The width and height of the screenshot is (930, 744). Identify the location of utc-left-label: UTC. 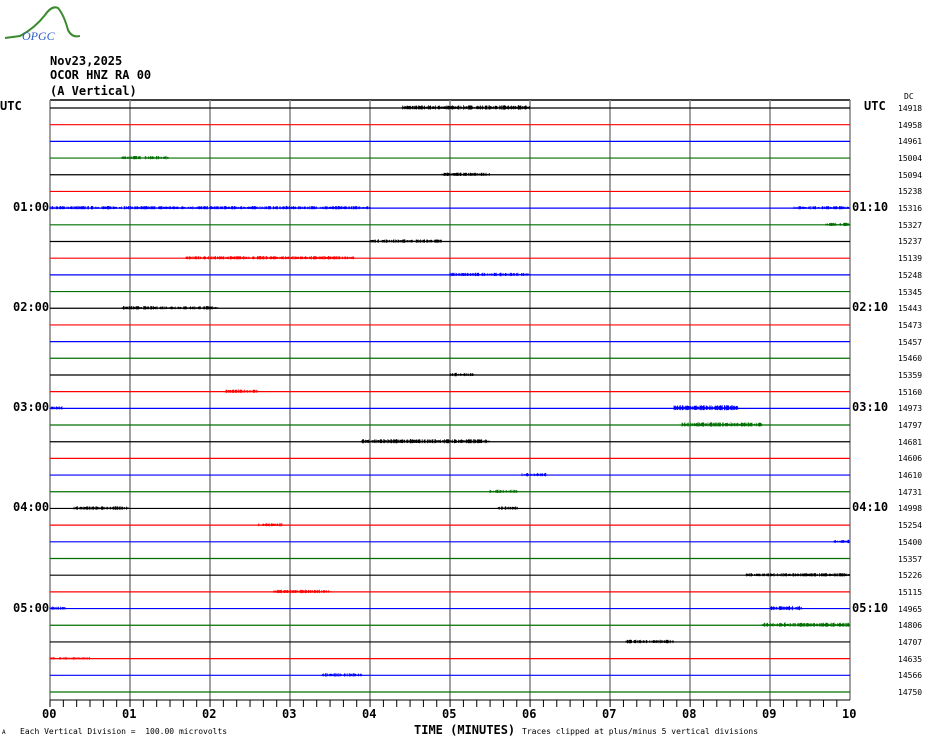
(11, 106).